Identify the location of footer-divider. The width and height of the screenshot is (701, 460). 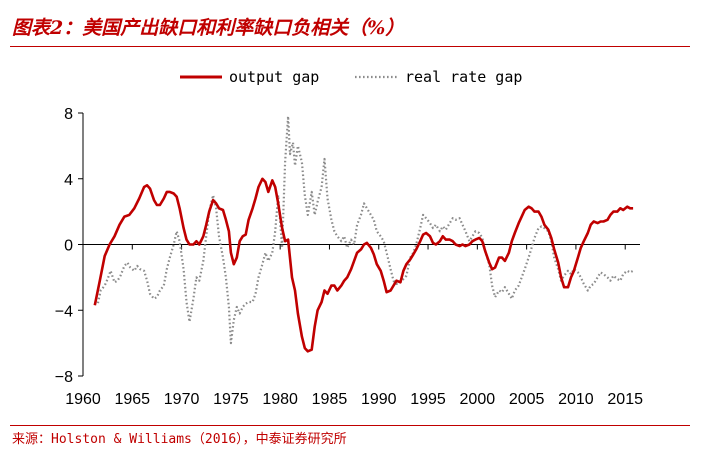
(350, 425).